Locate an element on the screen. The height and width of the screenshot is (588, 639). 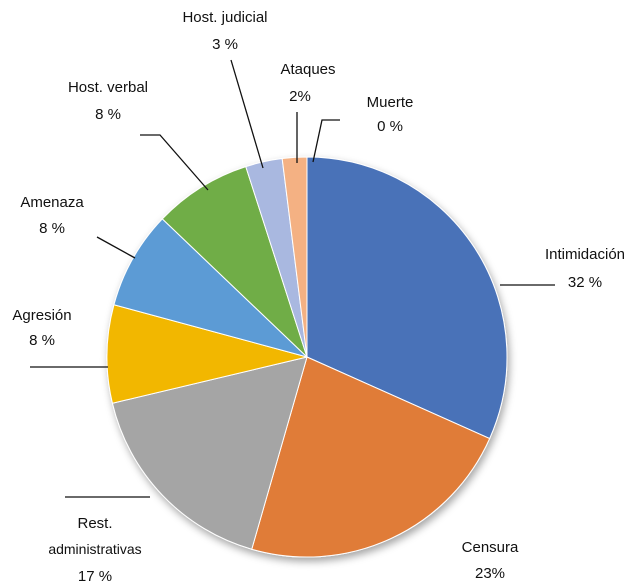
value-label: 23% is located at coordinates (490, 573).